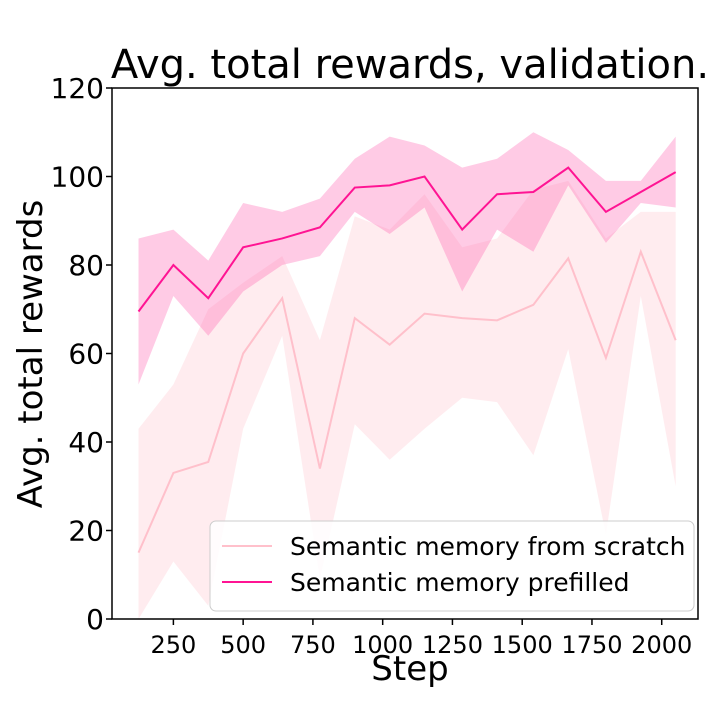  What do you see at coordinates (452, 645) in the screenshot?
I see `x-tick-label: 1250` at bounding box center [452, 645].